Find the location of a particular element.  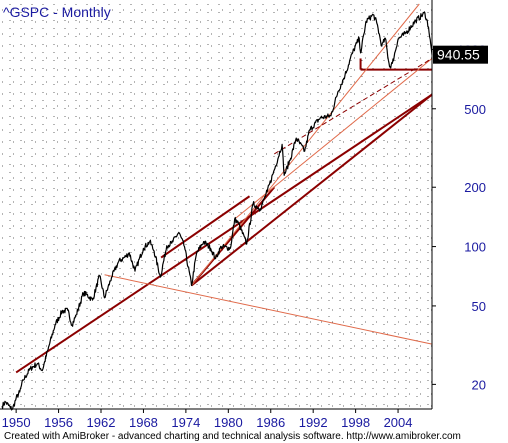

y-tick-label: 100 is located at coordinates (475, 247).